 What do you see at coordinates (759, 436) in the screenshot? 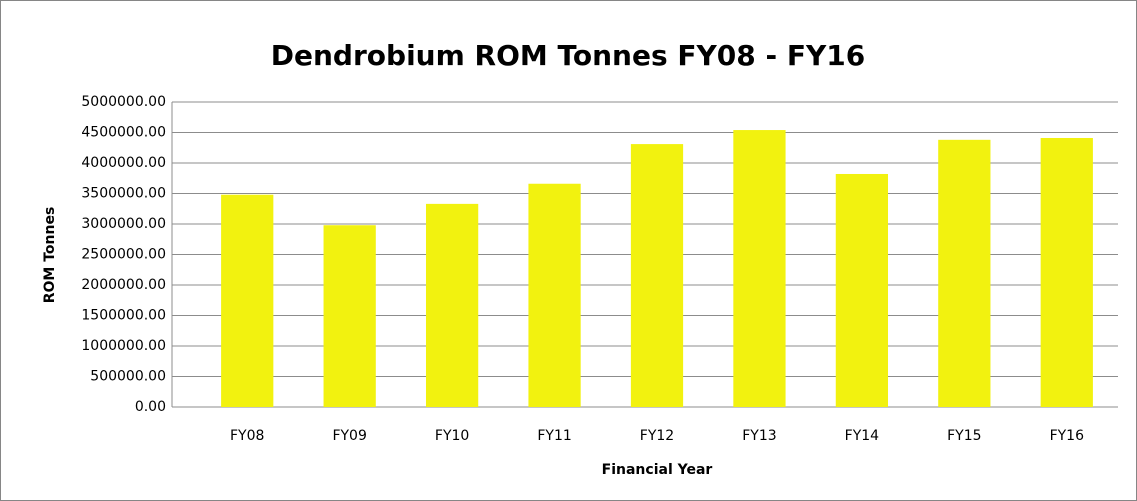
I see `x-tick-label: FY13` at bounding box center [759, 436].